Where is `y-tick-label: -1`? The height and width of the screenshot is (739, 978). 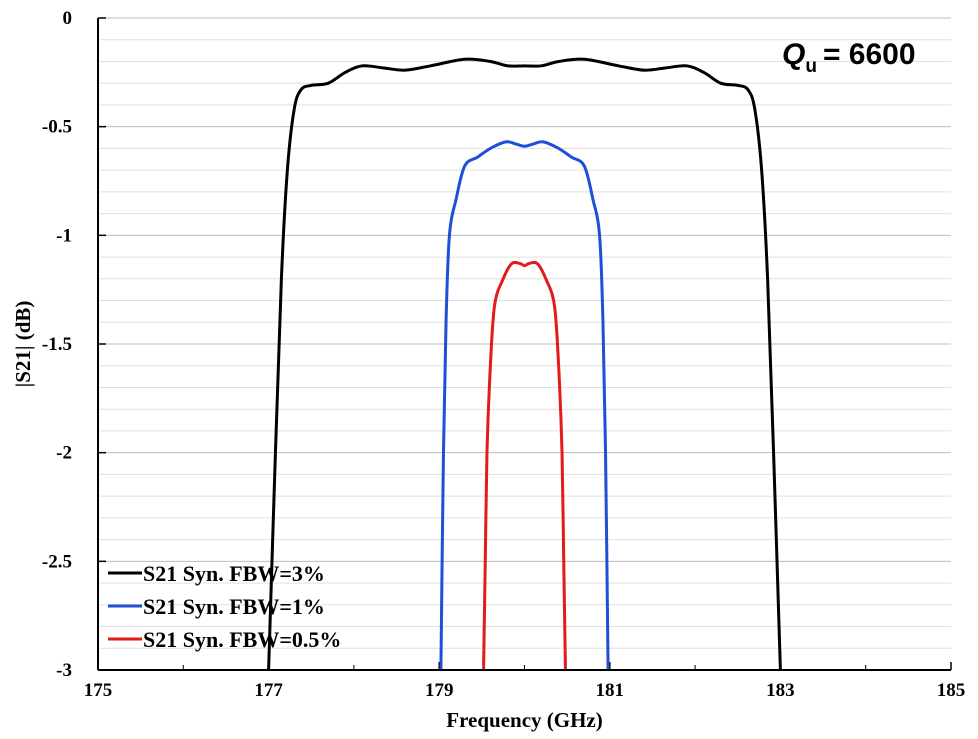 y-tick-label: -1 is located at coordinates (64, 235).